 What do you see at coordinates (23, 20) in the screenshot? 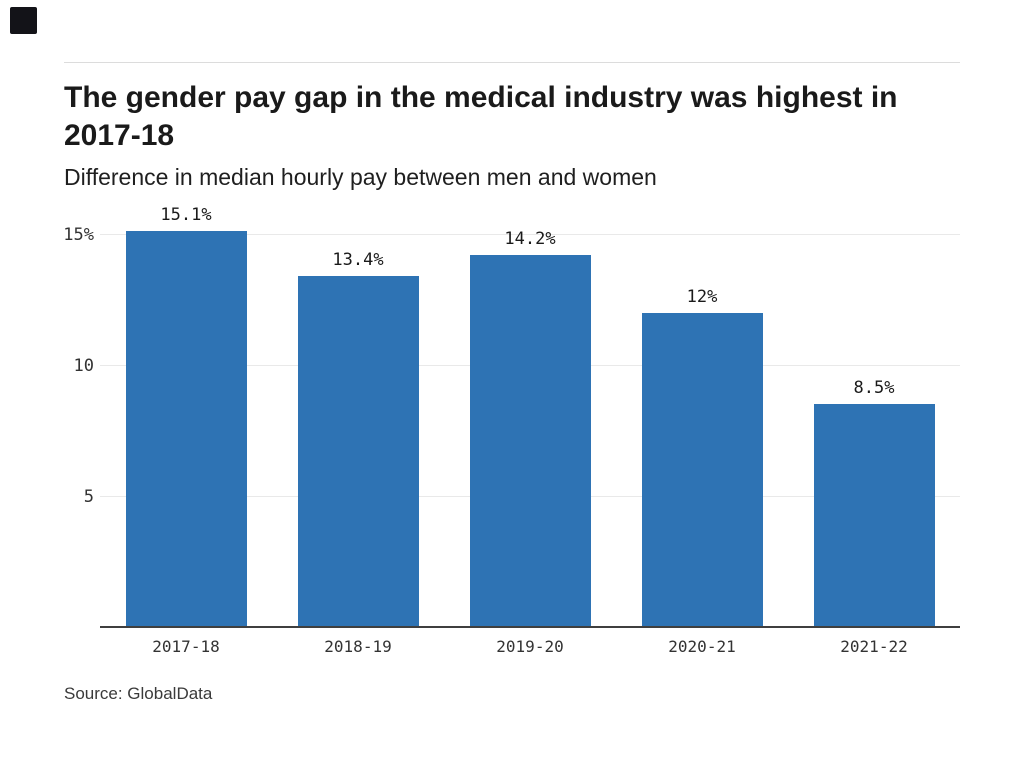
I see `brand-logo-icon` at bounding box center [23, 20].